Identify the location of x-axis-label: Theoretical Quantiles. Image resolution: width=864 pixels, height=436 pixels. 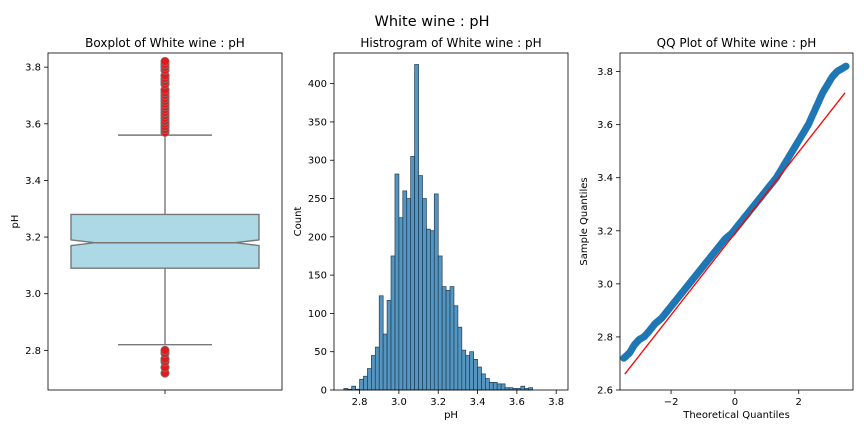
(736, 415).